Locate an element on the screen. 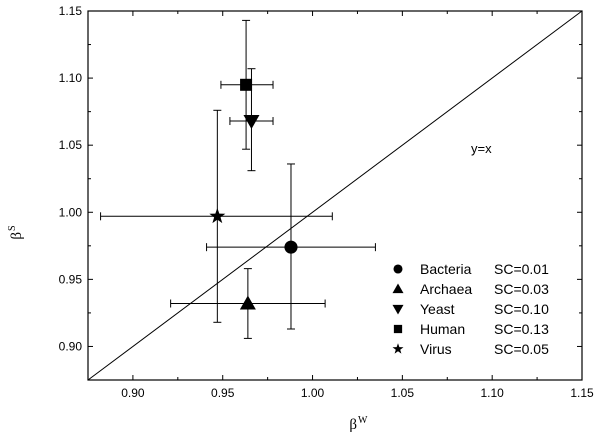 The width and height of the screenshot is (608, 434). legend-sc-bacteria: SC=0.01 is located at coordinates (521, 269).